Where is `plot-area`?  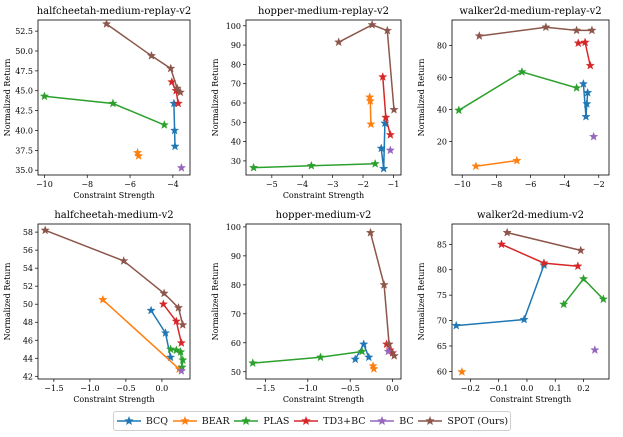
plot-area is located at coordinates (323, 97).